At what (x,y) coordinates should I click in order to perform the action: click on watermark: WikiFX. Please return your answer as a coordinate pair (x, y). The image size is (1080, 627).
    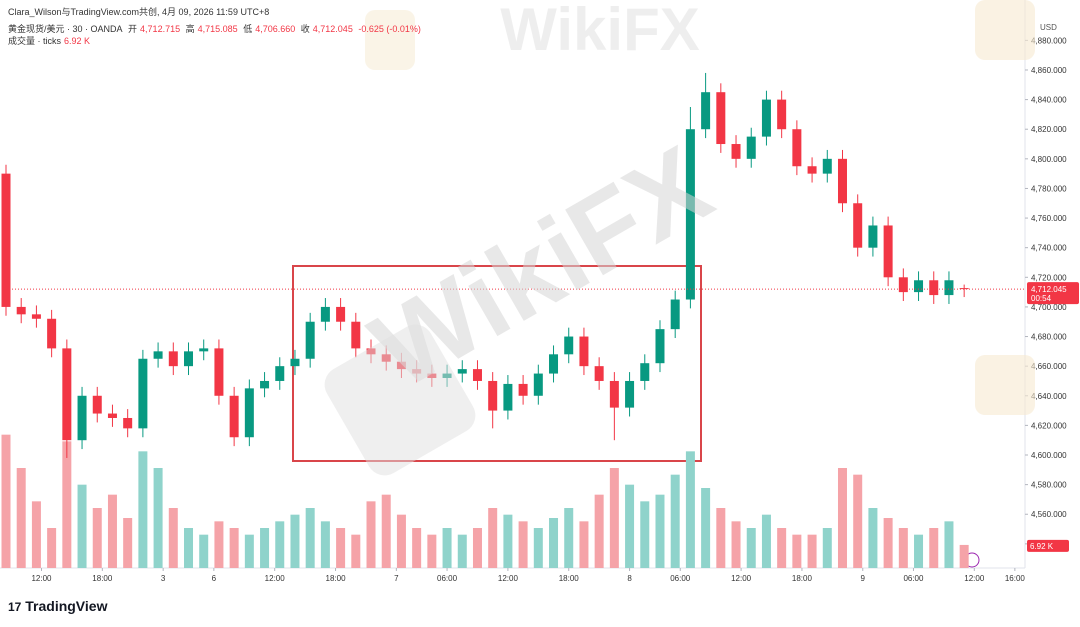
    Looking at the image, I should click on (599, 31).